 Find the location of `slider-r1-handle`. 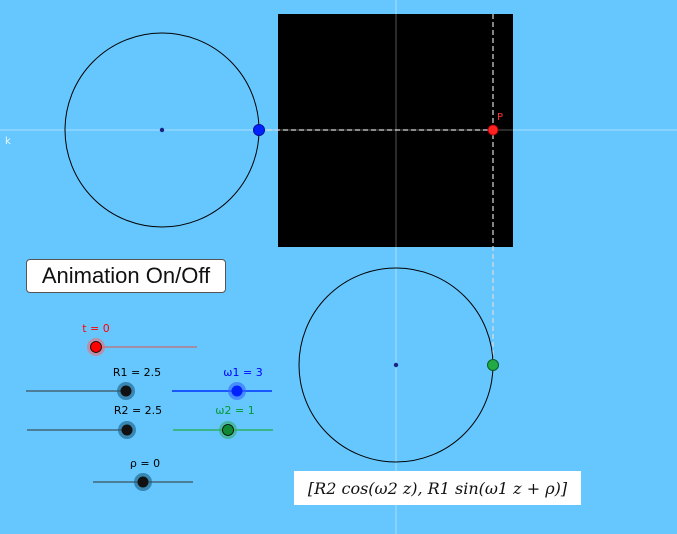

slider-r1-handle is located at coordinates (126, 391).